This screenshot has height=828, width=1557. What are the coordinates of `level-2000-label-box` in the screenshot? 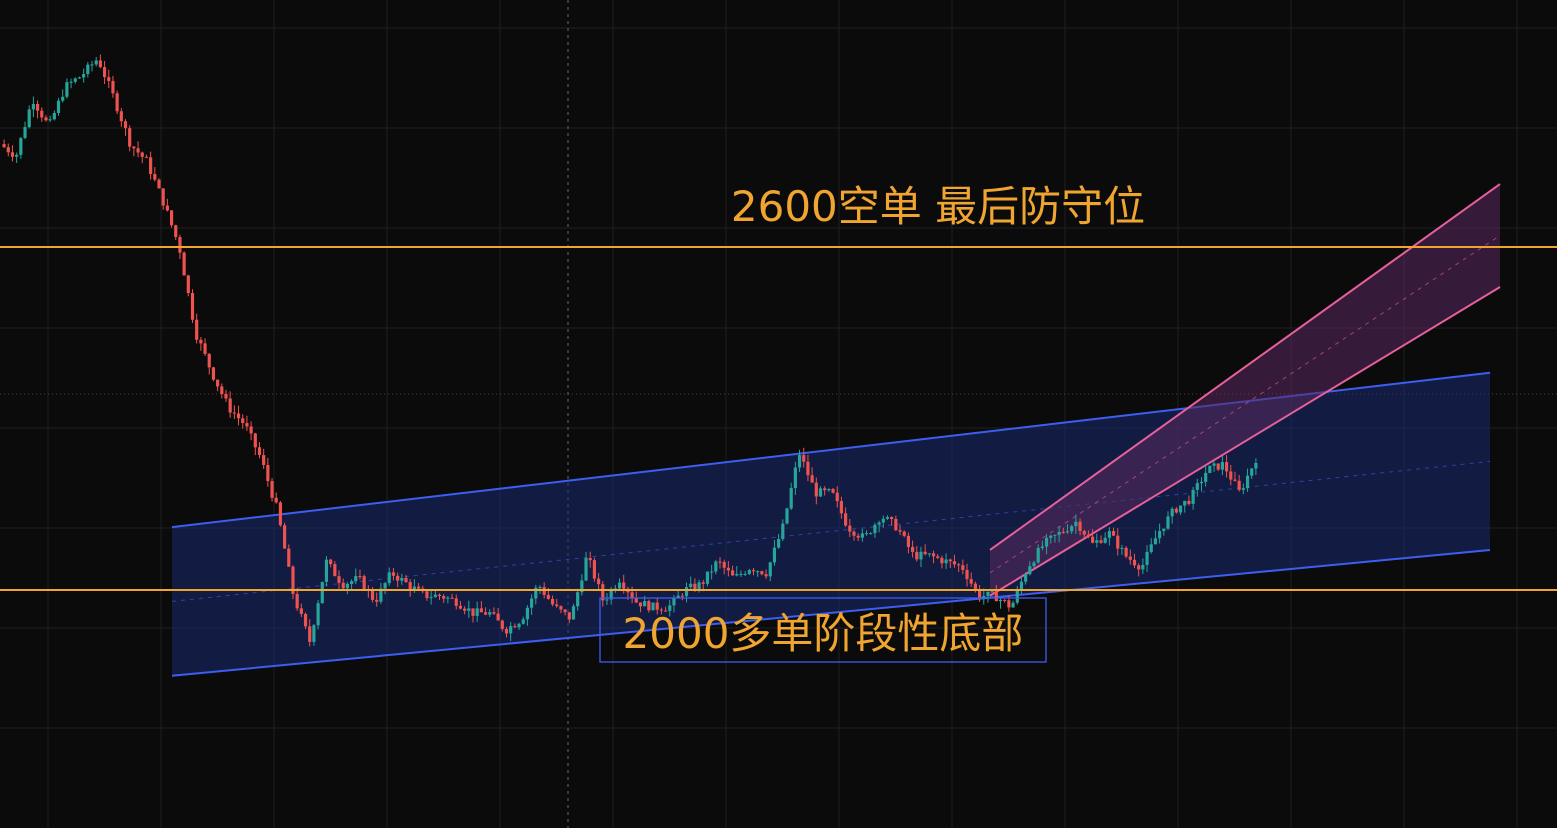 It's located at (823, 630).